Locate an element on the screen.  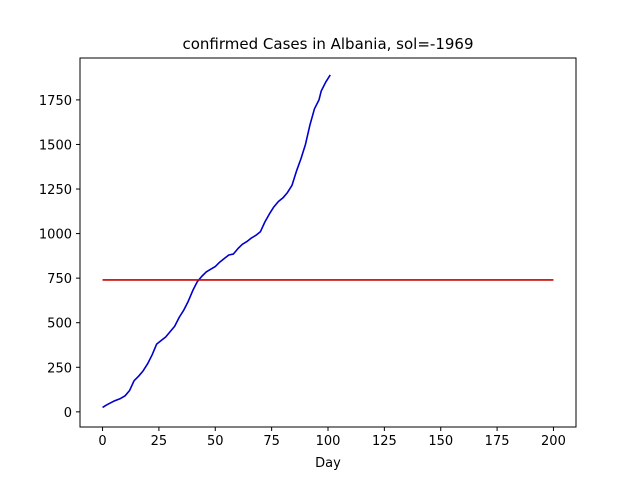
x-axis-label: Day is located at coordinates (328, 463).